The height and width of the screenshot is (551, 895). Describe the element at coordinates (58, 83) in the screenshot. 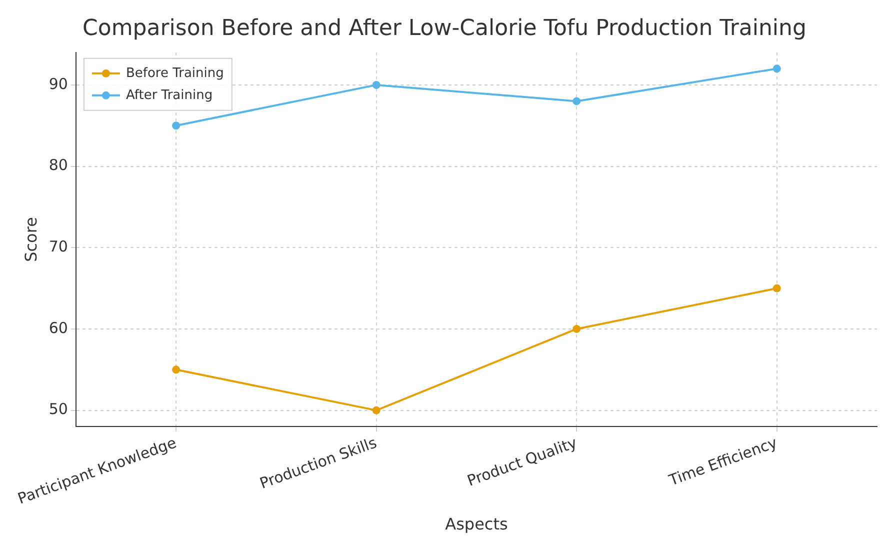

I see `y-tick-label: 90` at that location.